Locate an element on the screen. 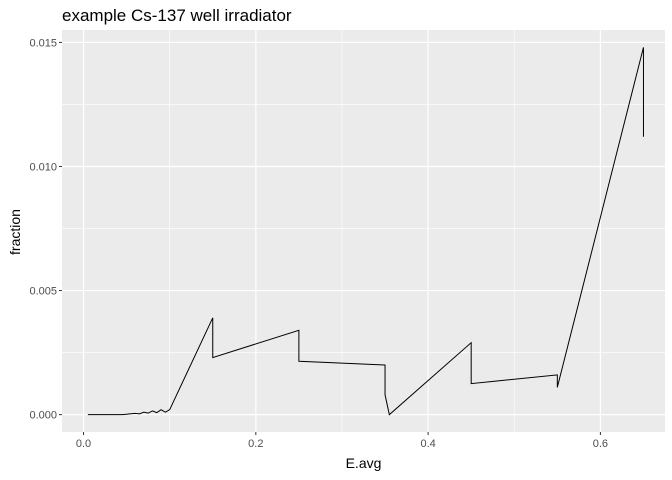 Image resolution: width=672 pixels, height=480 pixels. x-tick-label: 0.4 is located at coordinates (427, 444).